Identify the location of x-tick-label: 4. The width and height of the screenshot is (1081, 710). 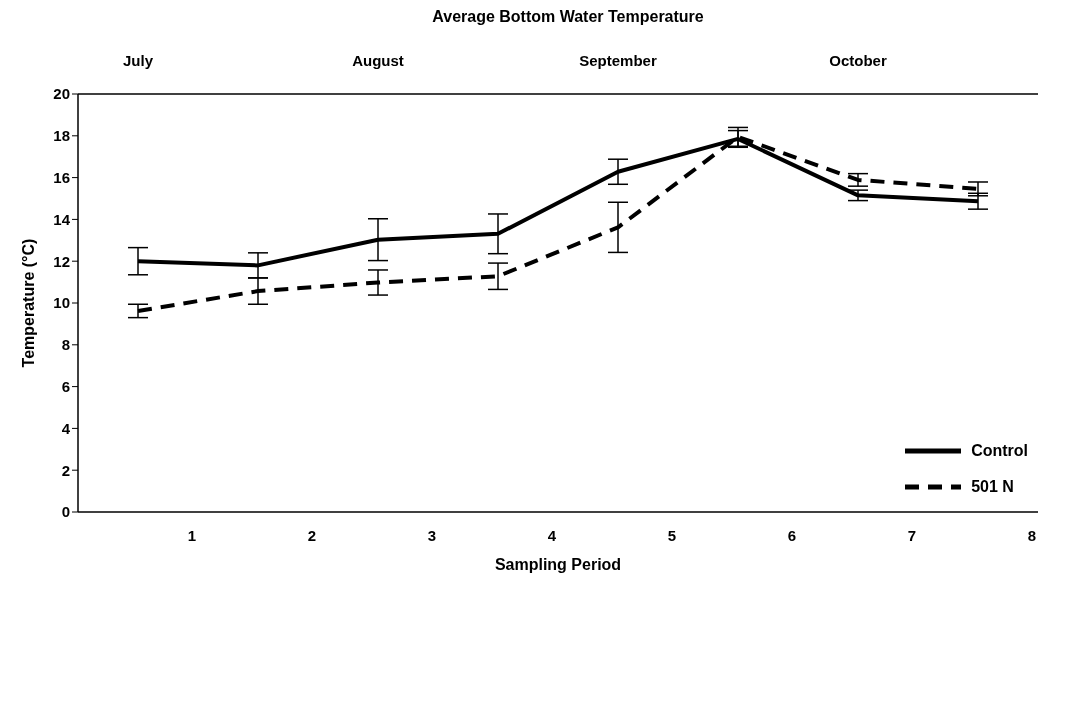
(552, 535).